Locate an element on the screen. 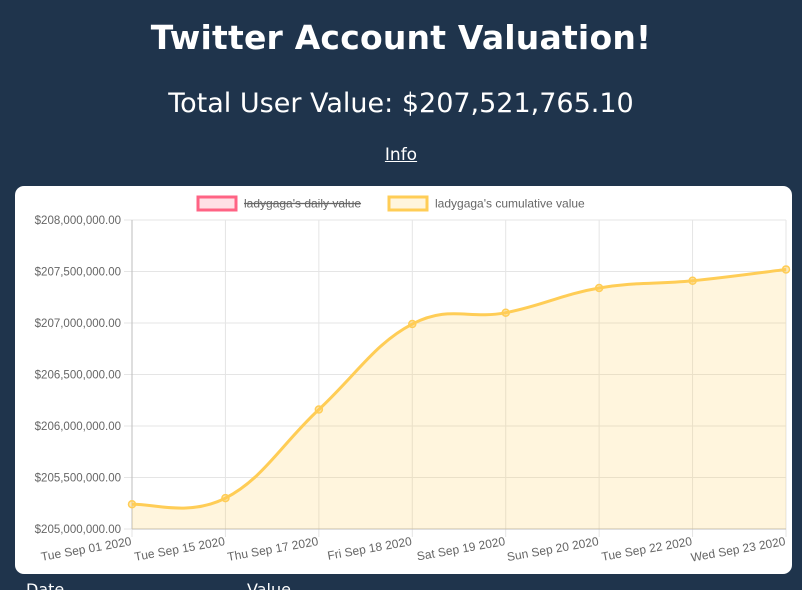  x-tick-label: Tue Sep 22 2020 is located at coordinates (646, 549).